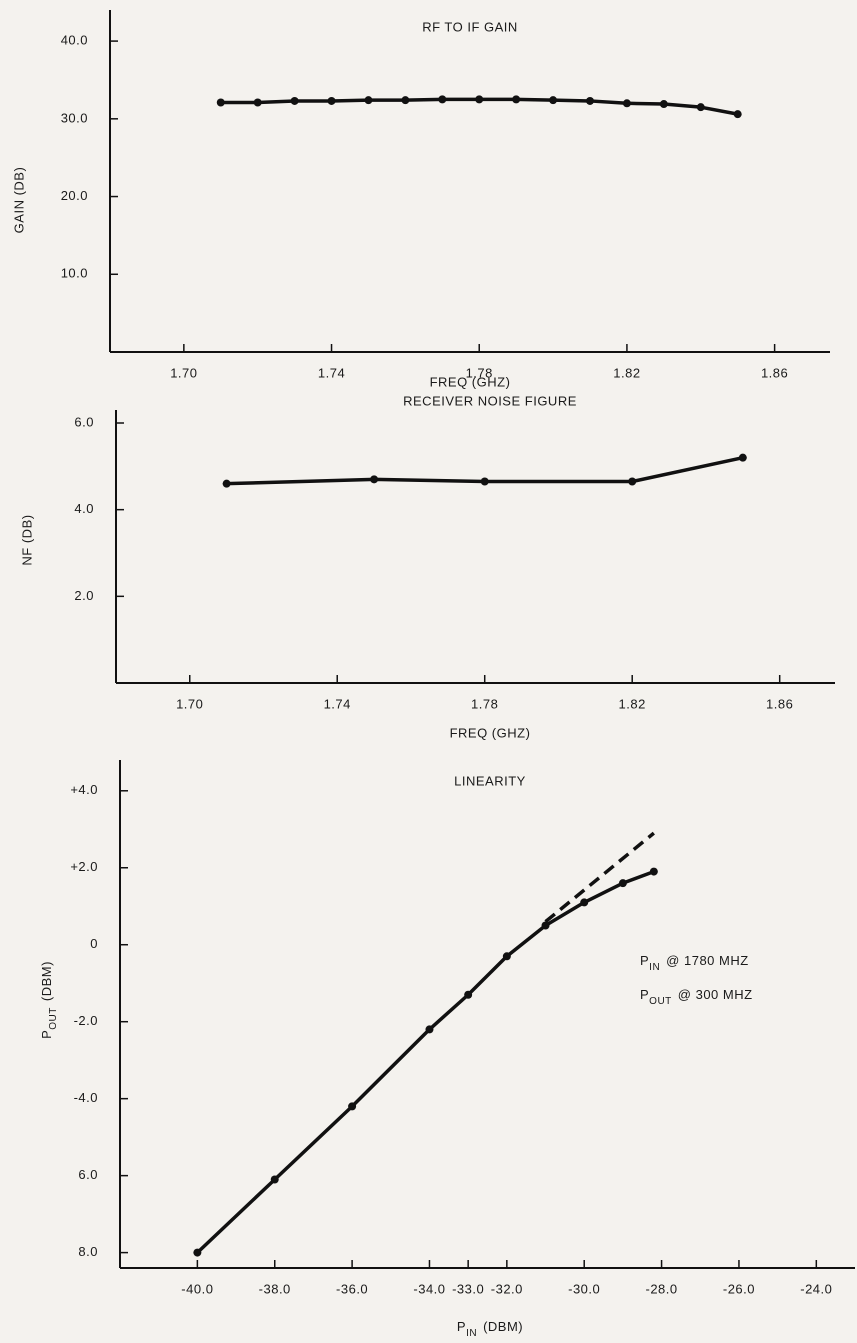 Image resolution: width=857 pixels, height=1343 pixels. What do you see at coordinates (74, 40) in the screenshot?
I see `y-tick-label: 40.0` at bounding box center [74, 40].